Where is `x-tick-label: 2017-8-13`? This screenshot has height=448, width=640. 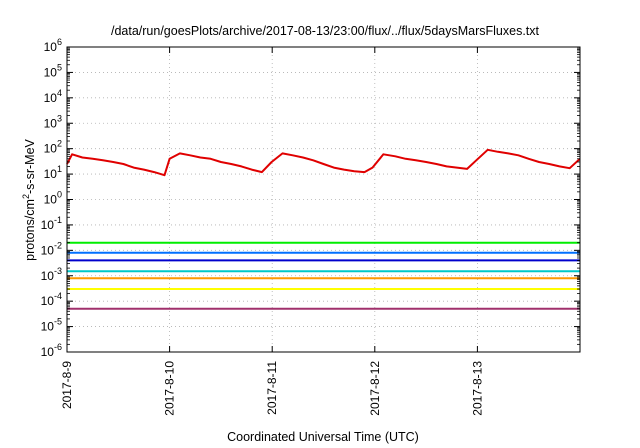 x-tick-label: 2017-8-13 is located at coordinates (477, 388).